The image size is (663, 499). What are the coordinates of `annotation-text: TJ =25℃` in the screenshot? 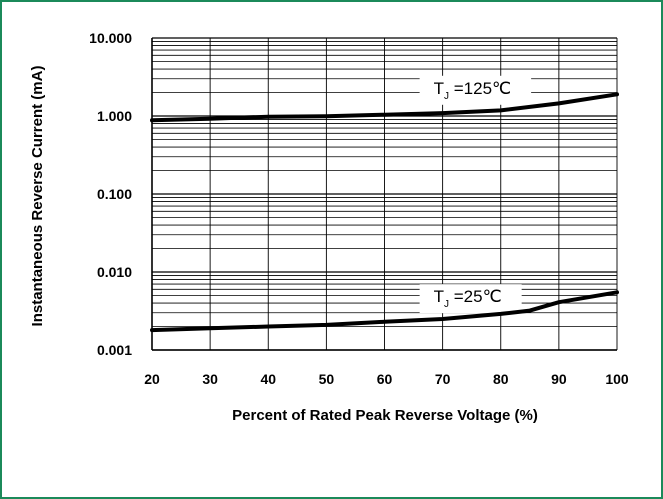 It's located at (468, 298).